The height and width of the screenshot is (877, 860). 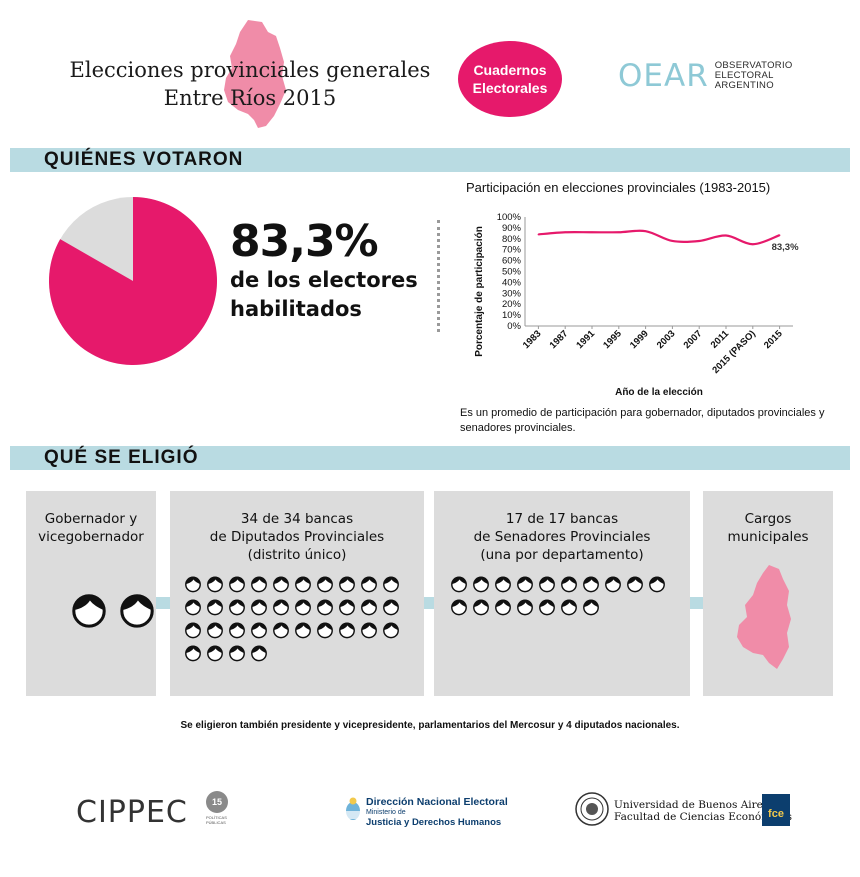 I want to click on chart-x-tick-label: 1995, so click(x=612, y=339).